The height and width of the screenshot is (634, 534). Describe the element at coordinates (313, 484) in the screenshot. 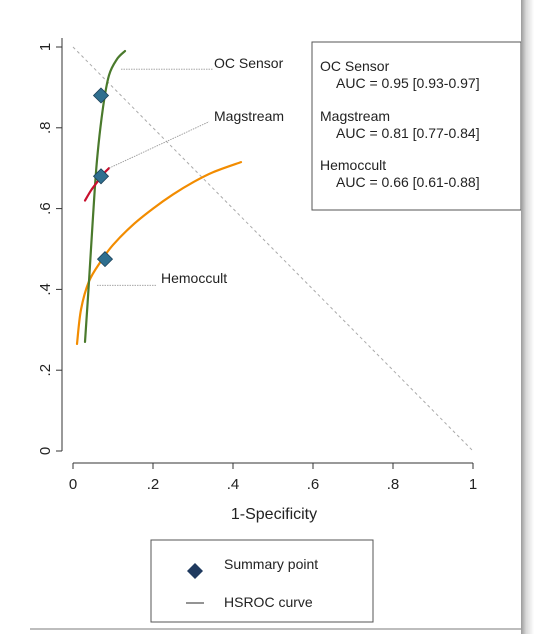

I see `x-tick-label: .6` at that location.